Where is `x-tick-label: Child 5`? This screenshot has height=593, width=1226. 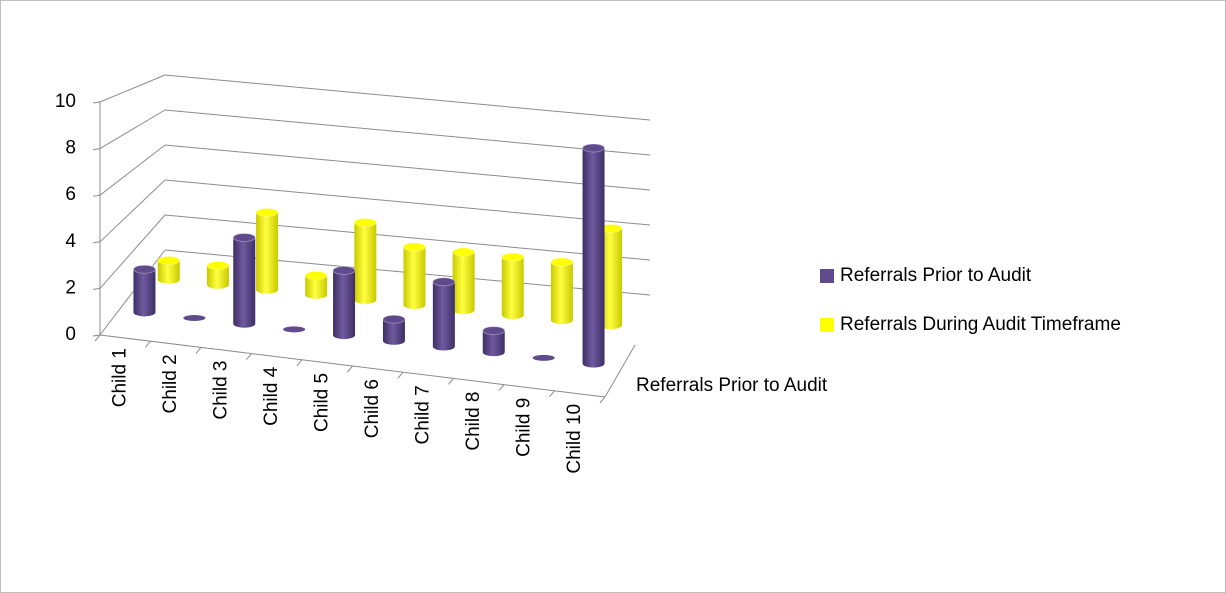 x-tick-label: Child 5 is located at coordinates (321, 402).